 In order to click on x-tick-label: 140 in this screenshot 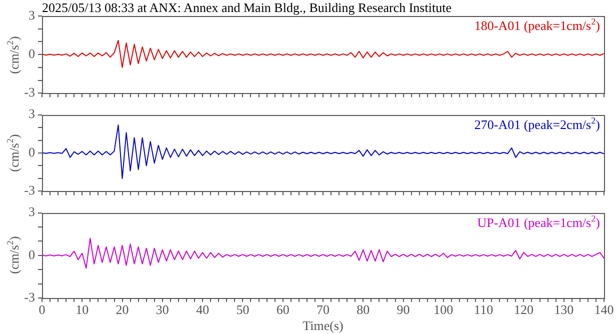, I will do `click(604, 310)`.